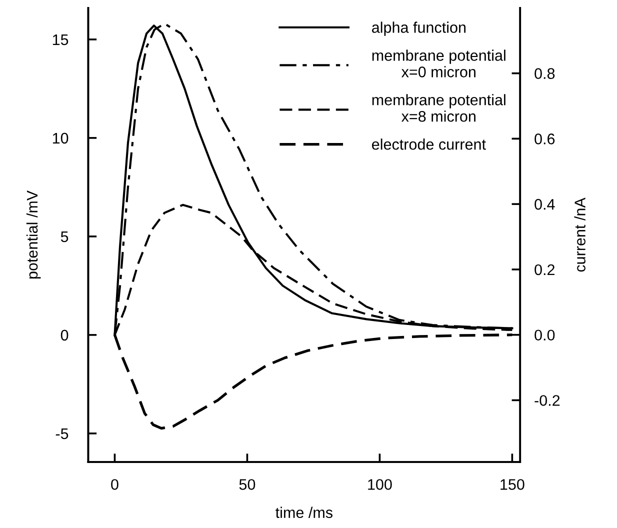 Image resolution: width=617 pixels, height=528 pixels. I want to click on y2-tick-label: 0.8, so click(544, 73).